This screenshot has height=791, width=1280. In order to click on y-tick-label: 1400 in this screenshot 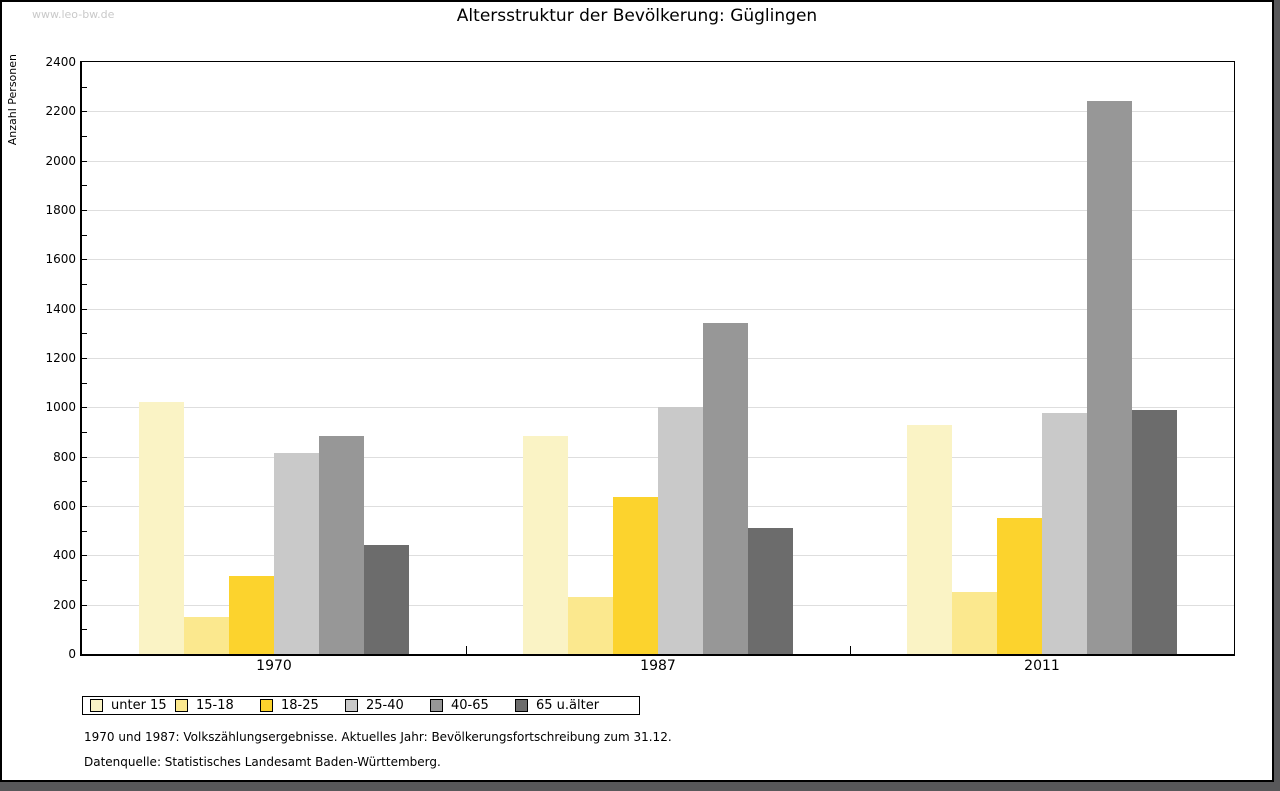, I will do `click(60, 309)`.